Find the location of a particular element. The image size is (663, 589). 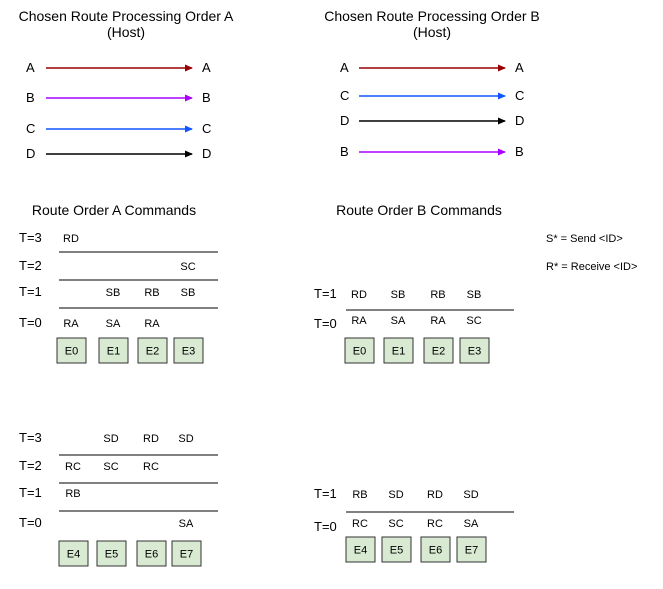

route-order-b-commands-title: Route Order B Commands is located at coordinates (419, 210).